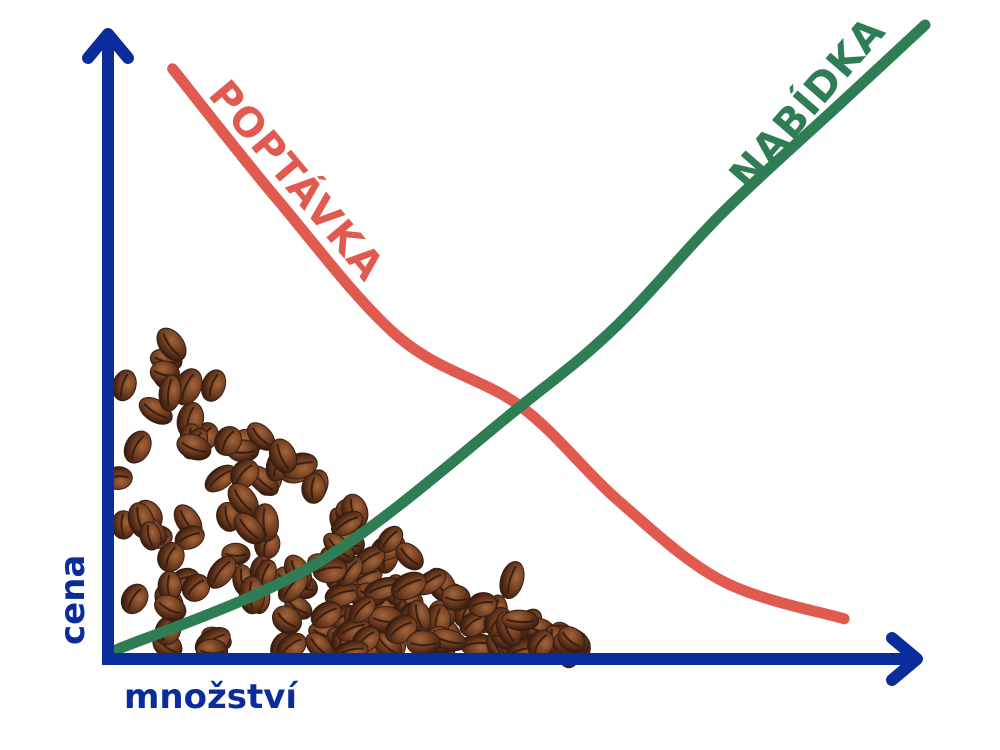 The width and height of the screenshot is (1000, 750). Describe the element at coordinates (904, 659) in the screenshot. I see `x-axis-arrowhead` at that location.